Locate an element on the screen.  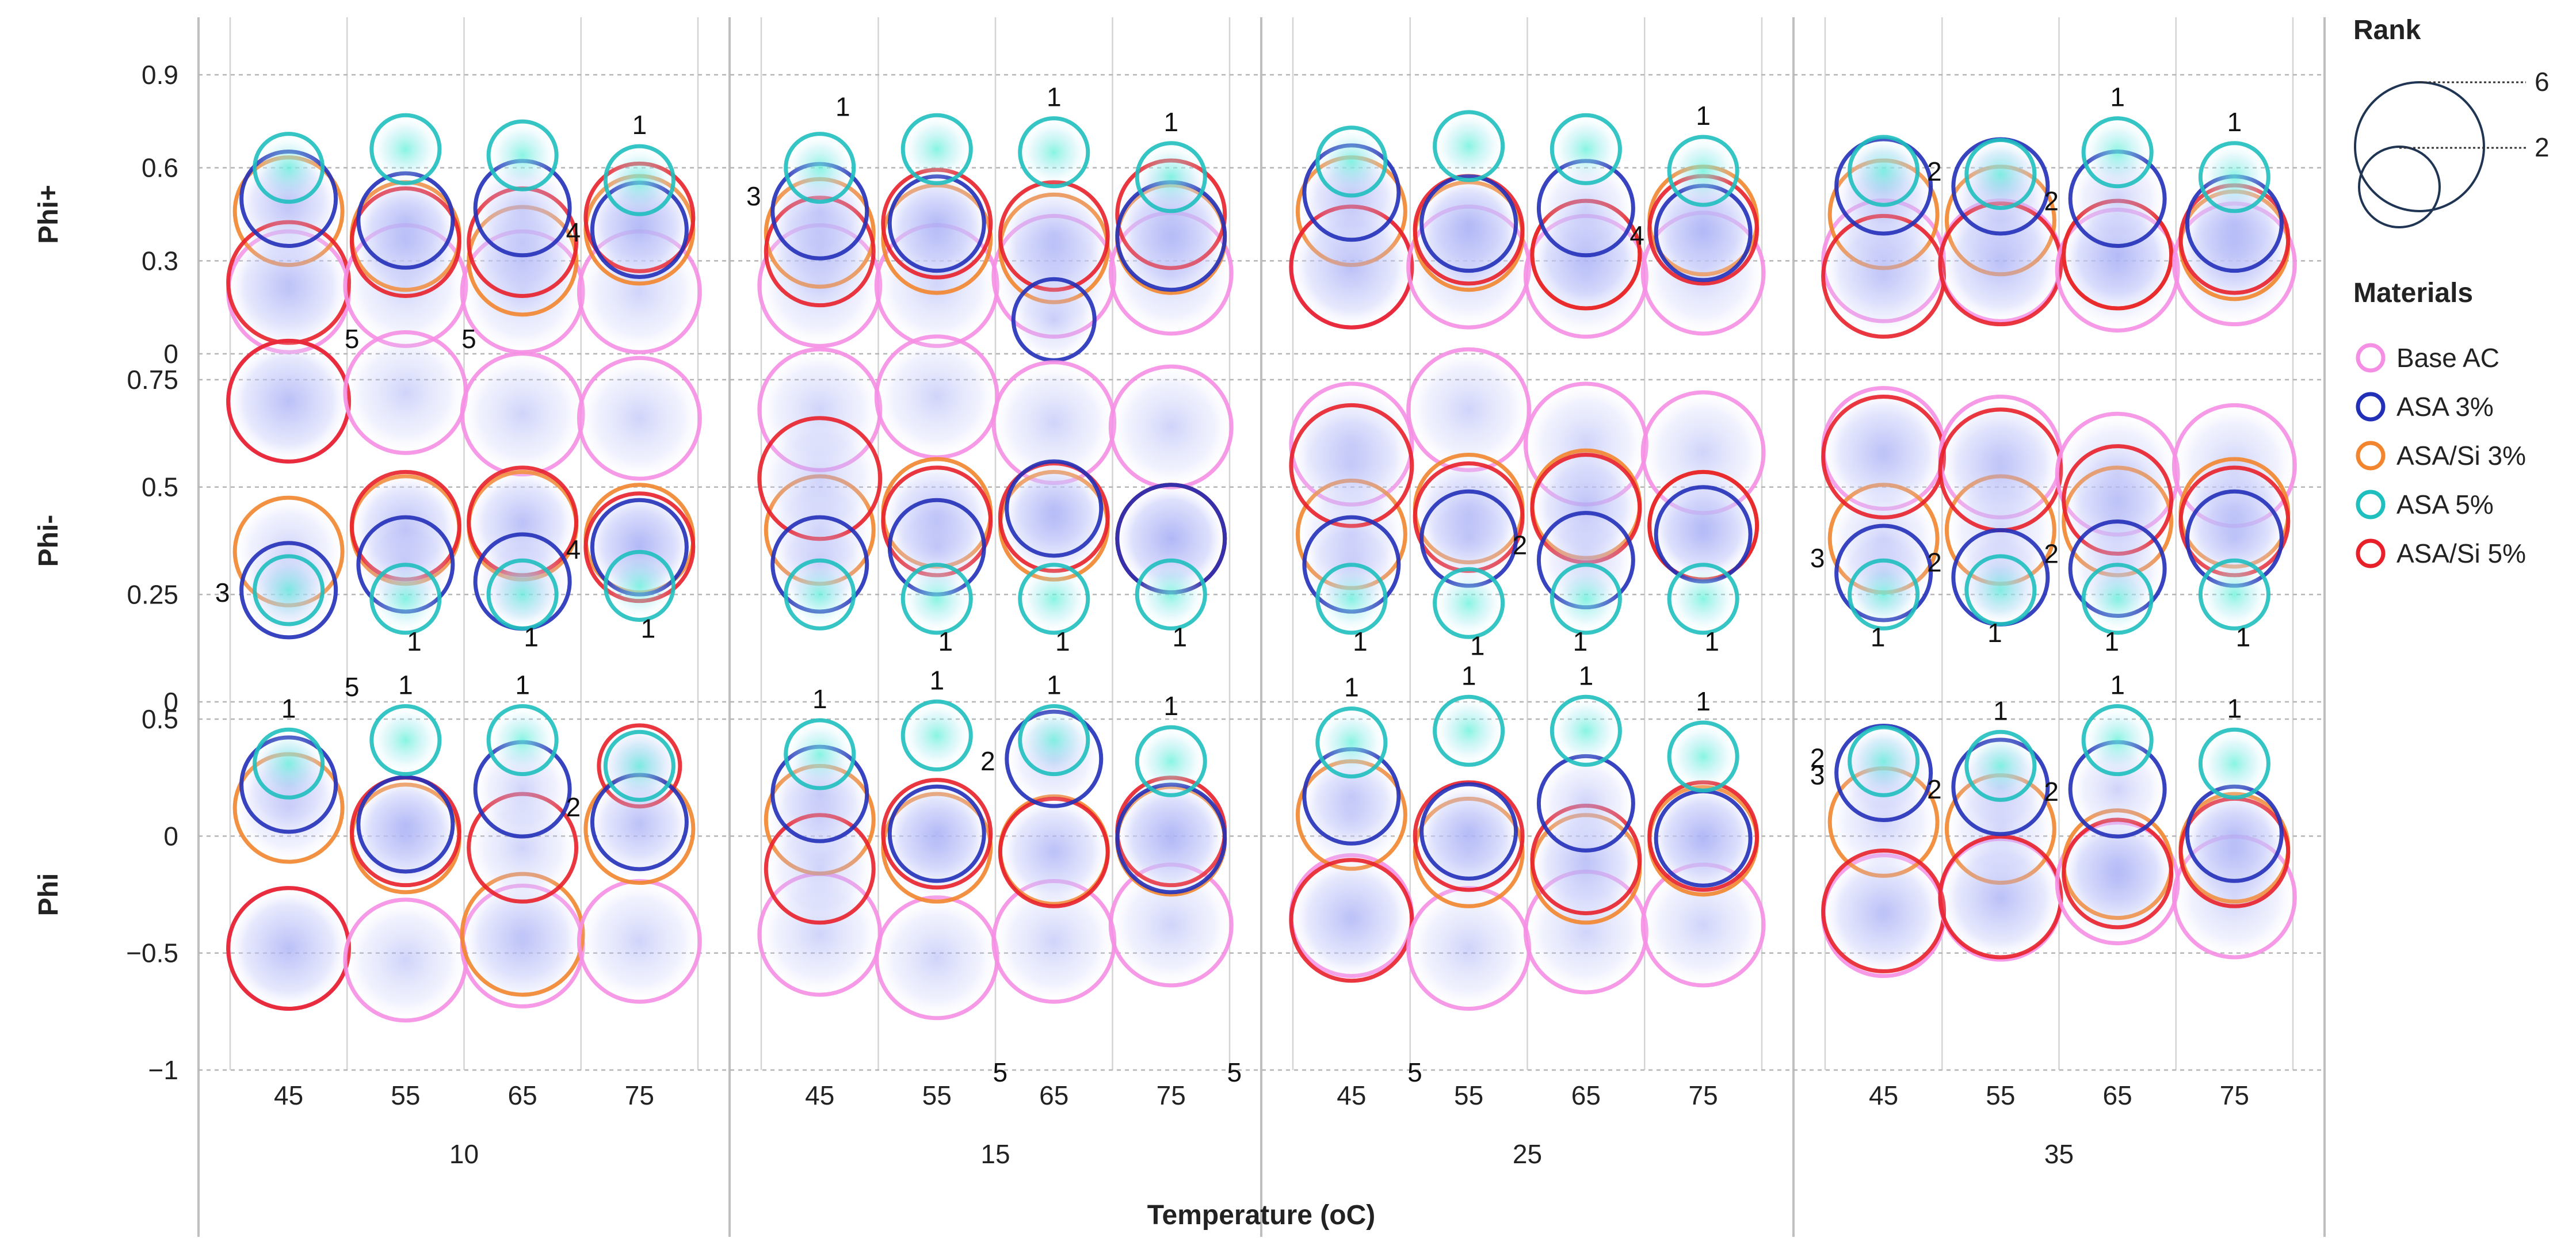
rank-annotation: 4 is located at coordinates (573, 549).